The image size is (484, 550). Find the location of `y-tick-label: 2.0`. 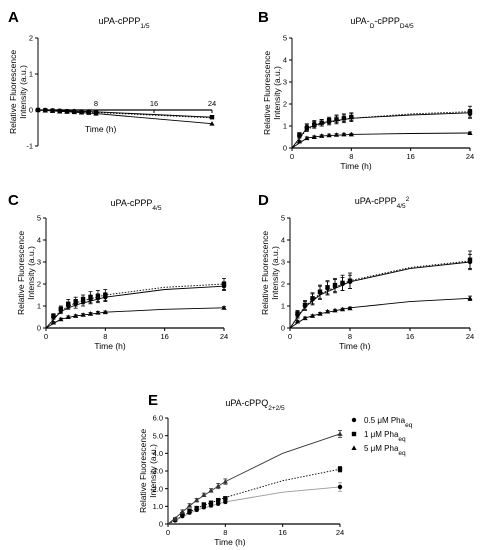

y-tick-label: 2.0 is located at coordinates (158, 488).